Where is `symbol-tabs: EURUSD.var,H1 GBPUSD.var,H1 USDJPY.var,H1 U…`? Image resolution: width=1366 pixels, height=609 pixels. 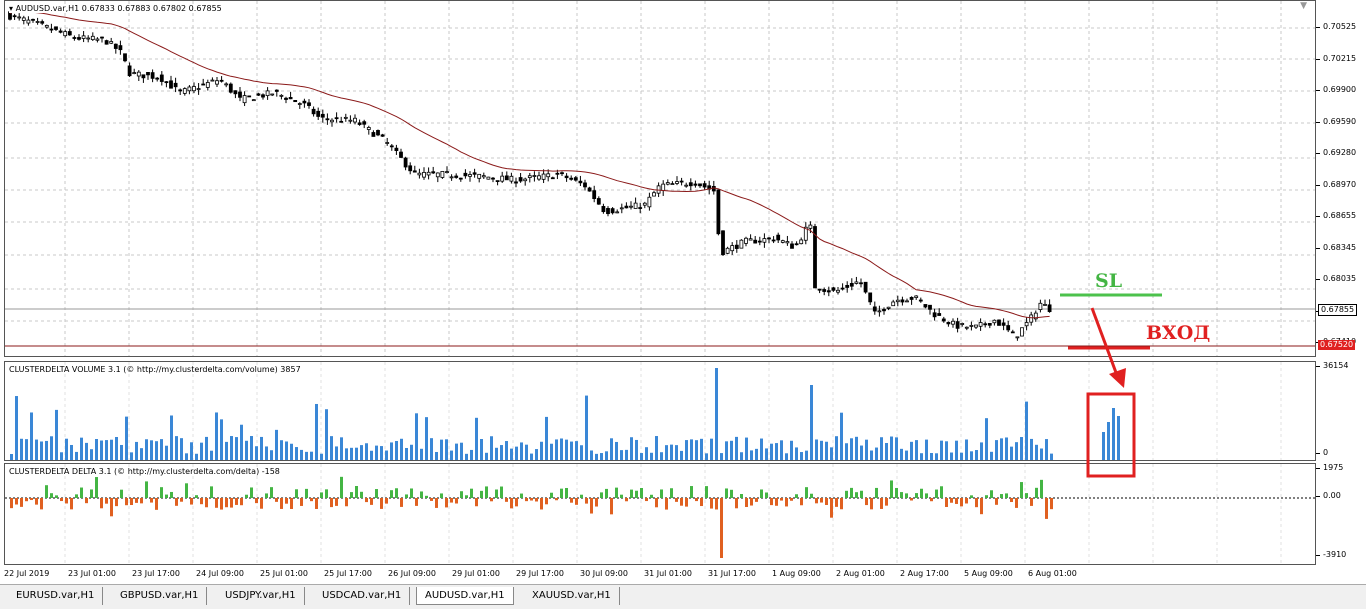 symbol-tabs: EURUSD.var,H1 GBPUSD.var,H1 USDJPY.var,H1 U… is located at coordinates (683, 596).